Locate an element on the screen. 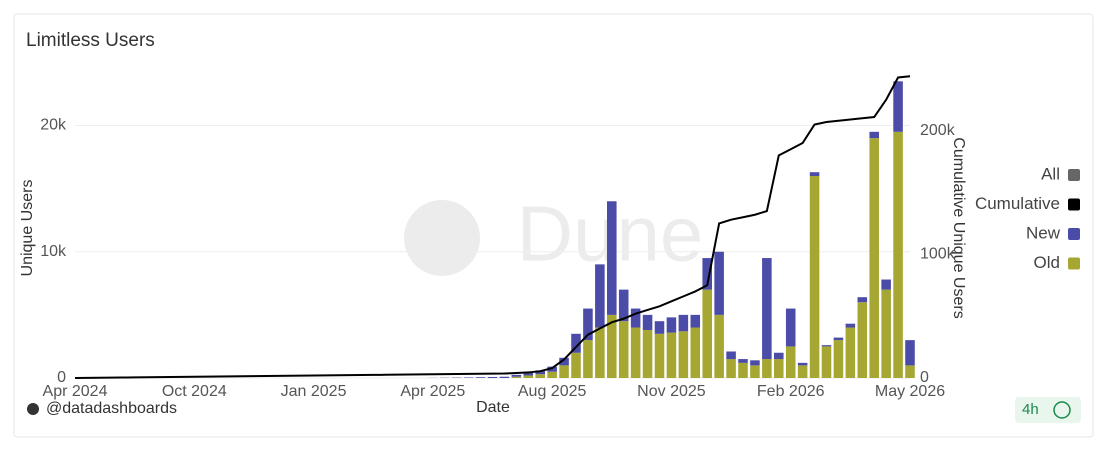 Image resolution: width=1102 pixels, height=451 pixels. y-tick-label: 20k is located at coordinates (53, 125).